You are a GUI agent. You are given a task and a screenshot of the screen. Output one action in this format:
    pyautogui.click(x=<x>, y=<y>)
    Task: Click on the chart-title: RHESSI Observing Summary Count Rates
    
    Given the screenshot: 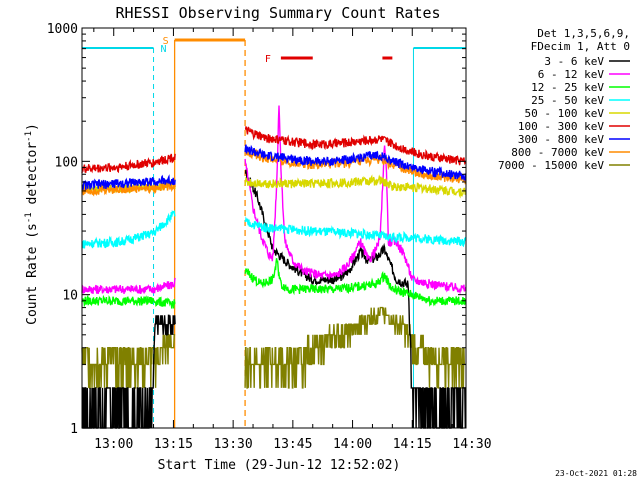 What is the action you would take?
    pyautogui.click(x=277, y=13)
    